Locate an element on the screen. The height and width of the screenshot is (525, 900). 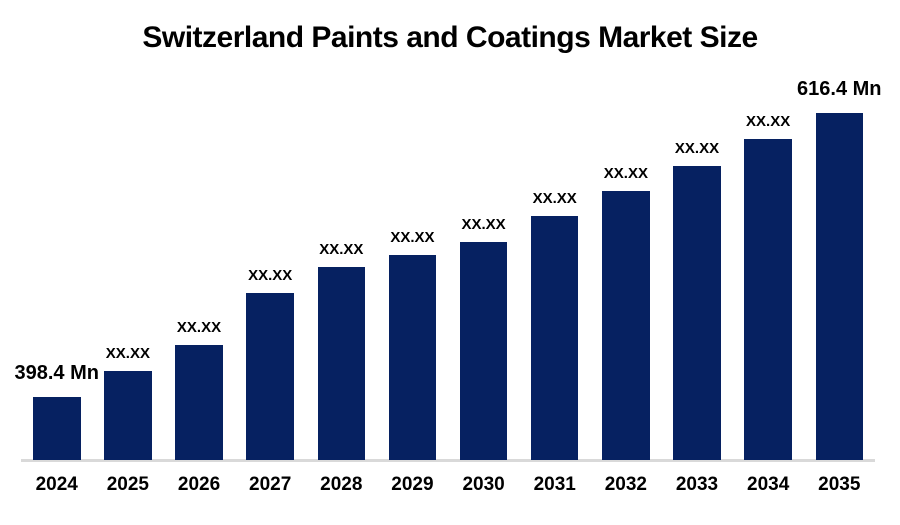
value-label-2025: XX.XX is located at coordinates (127, 353).